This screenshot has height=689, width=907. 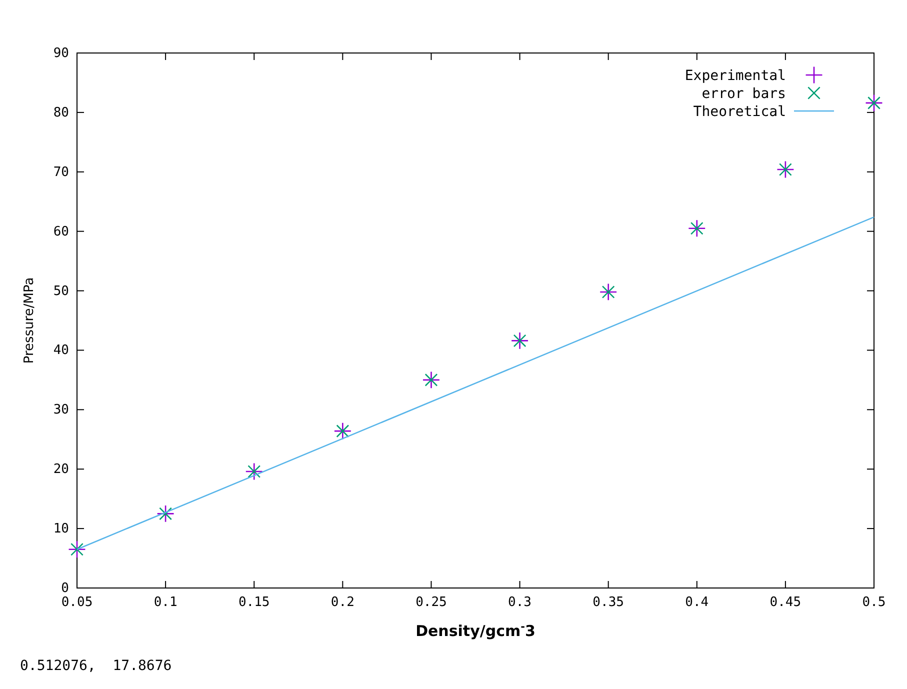 I want to click on legend-label: Theoretical, so click(x=739, y=112).